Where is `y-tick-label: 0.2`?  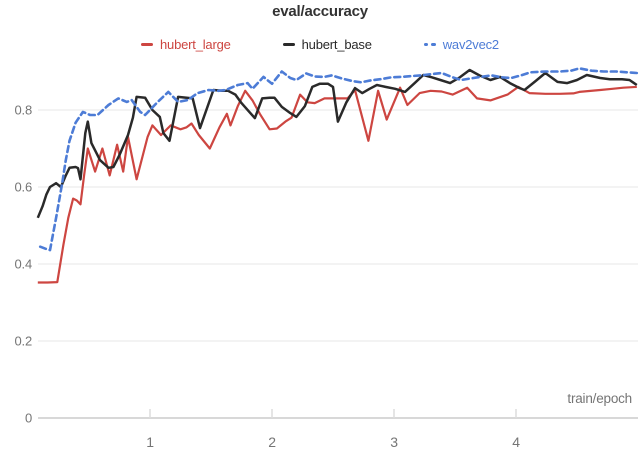 y-tick-label: 0.2 is located at coordinates (23, 341).